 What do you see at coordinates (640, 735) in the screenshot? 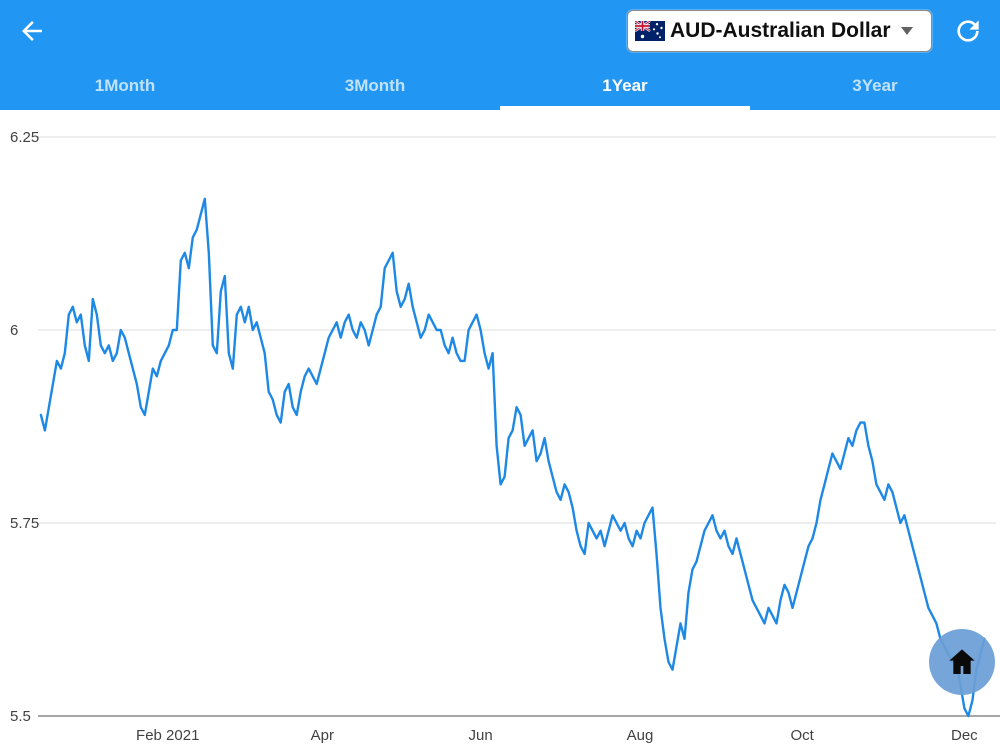
I see `x-tick-label: Aug` at bounding box center [640, 735].